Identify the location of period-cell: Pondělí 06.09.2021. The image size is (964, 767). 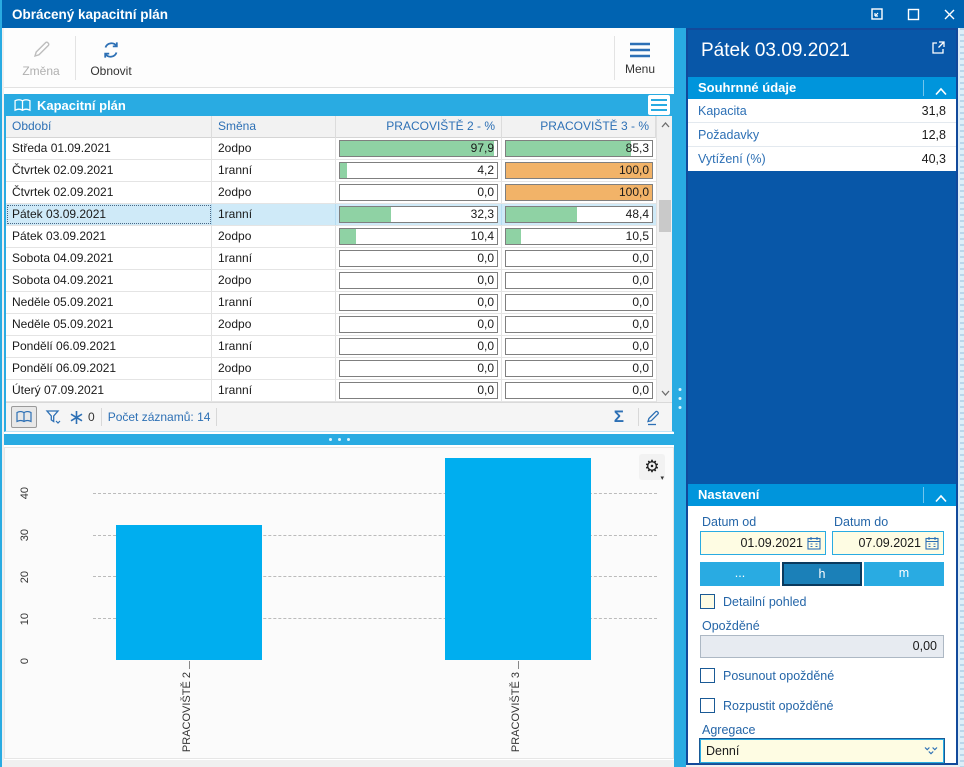
(109, 346).